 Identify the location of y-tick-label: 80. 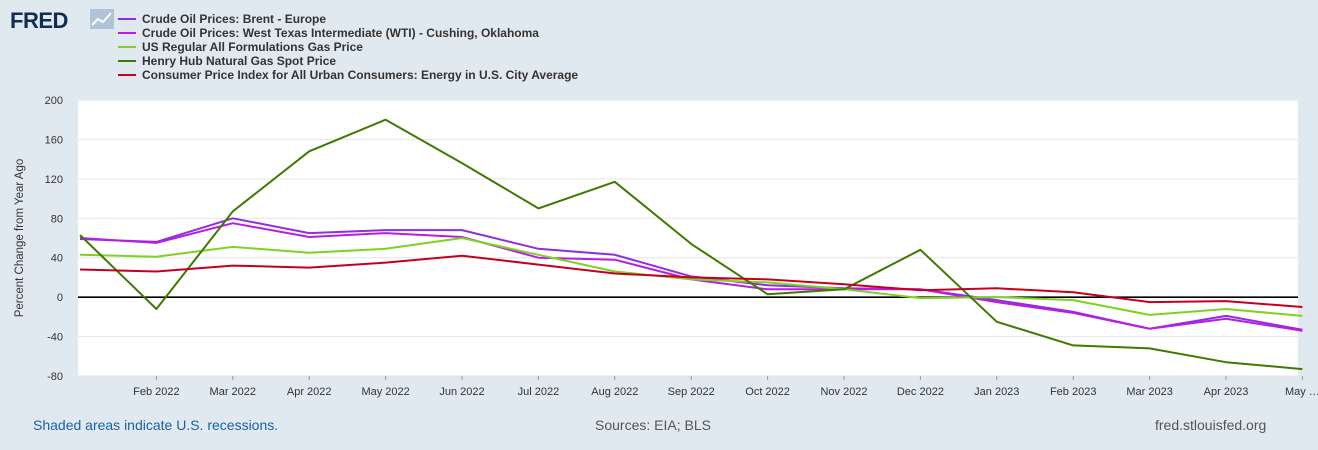
(57, 219).